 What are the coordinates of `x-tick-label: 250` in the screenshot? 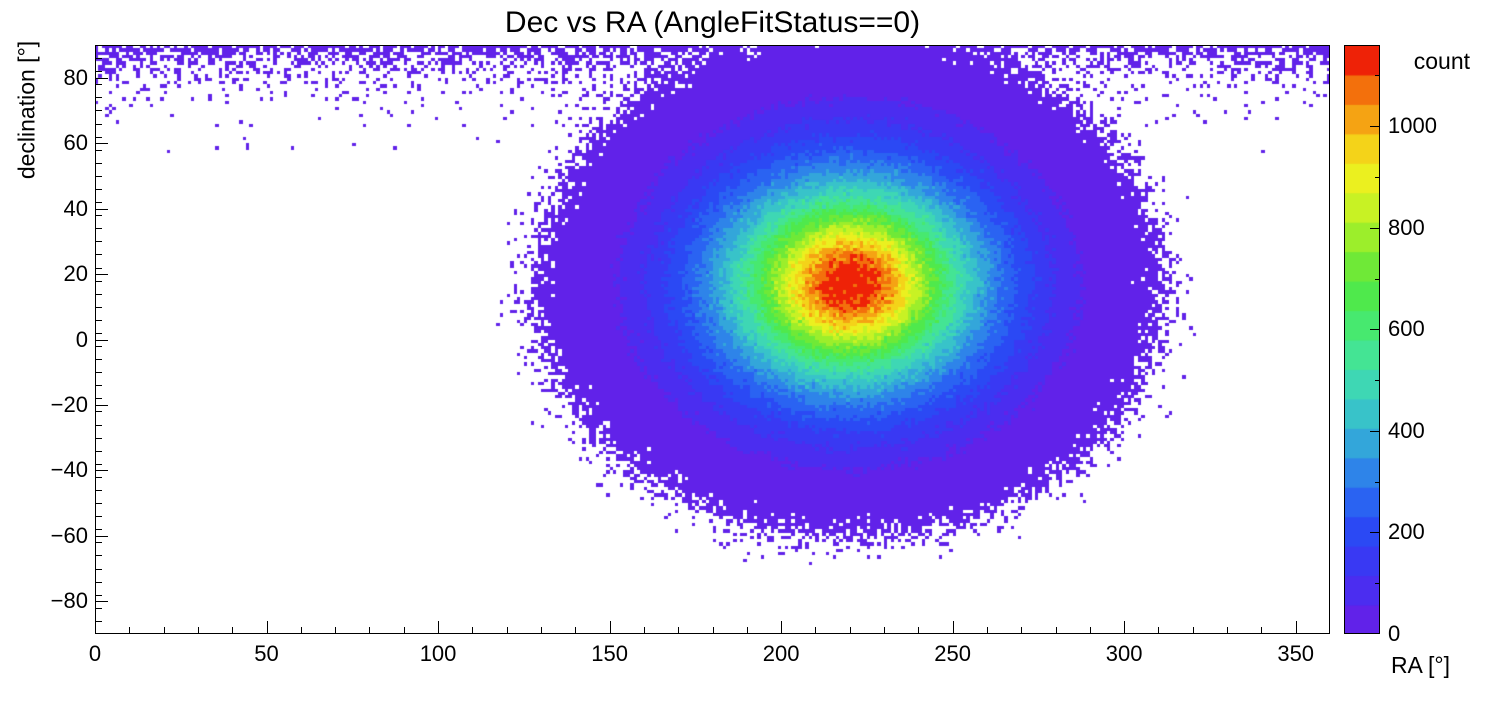 It's located at (952, 653).